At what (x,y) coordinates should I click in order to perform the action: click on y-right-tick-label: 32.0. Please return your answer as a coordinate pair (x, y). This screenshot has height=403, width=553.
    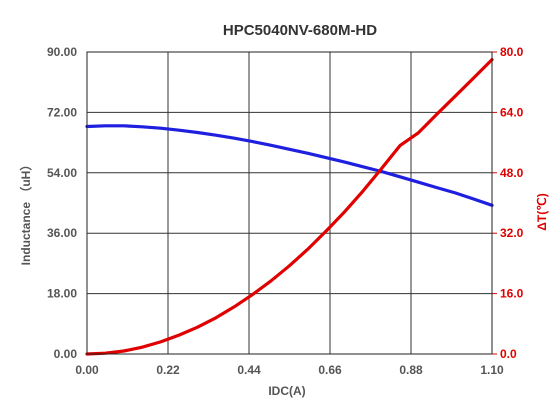
    Looking at the image, I should click on (512, 233).